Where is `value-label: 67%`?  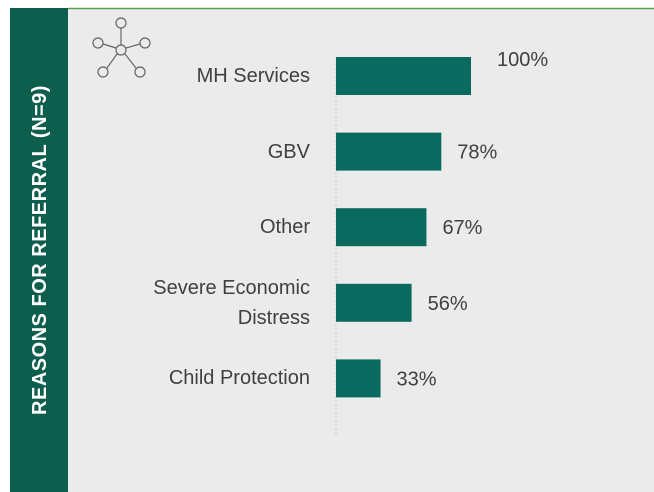 value-label: 67% is located at coordinates (462, 228).